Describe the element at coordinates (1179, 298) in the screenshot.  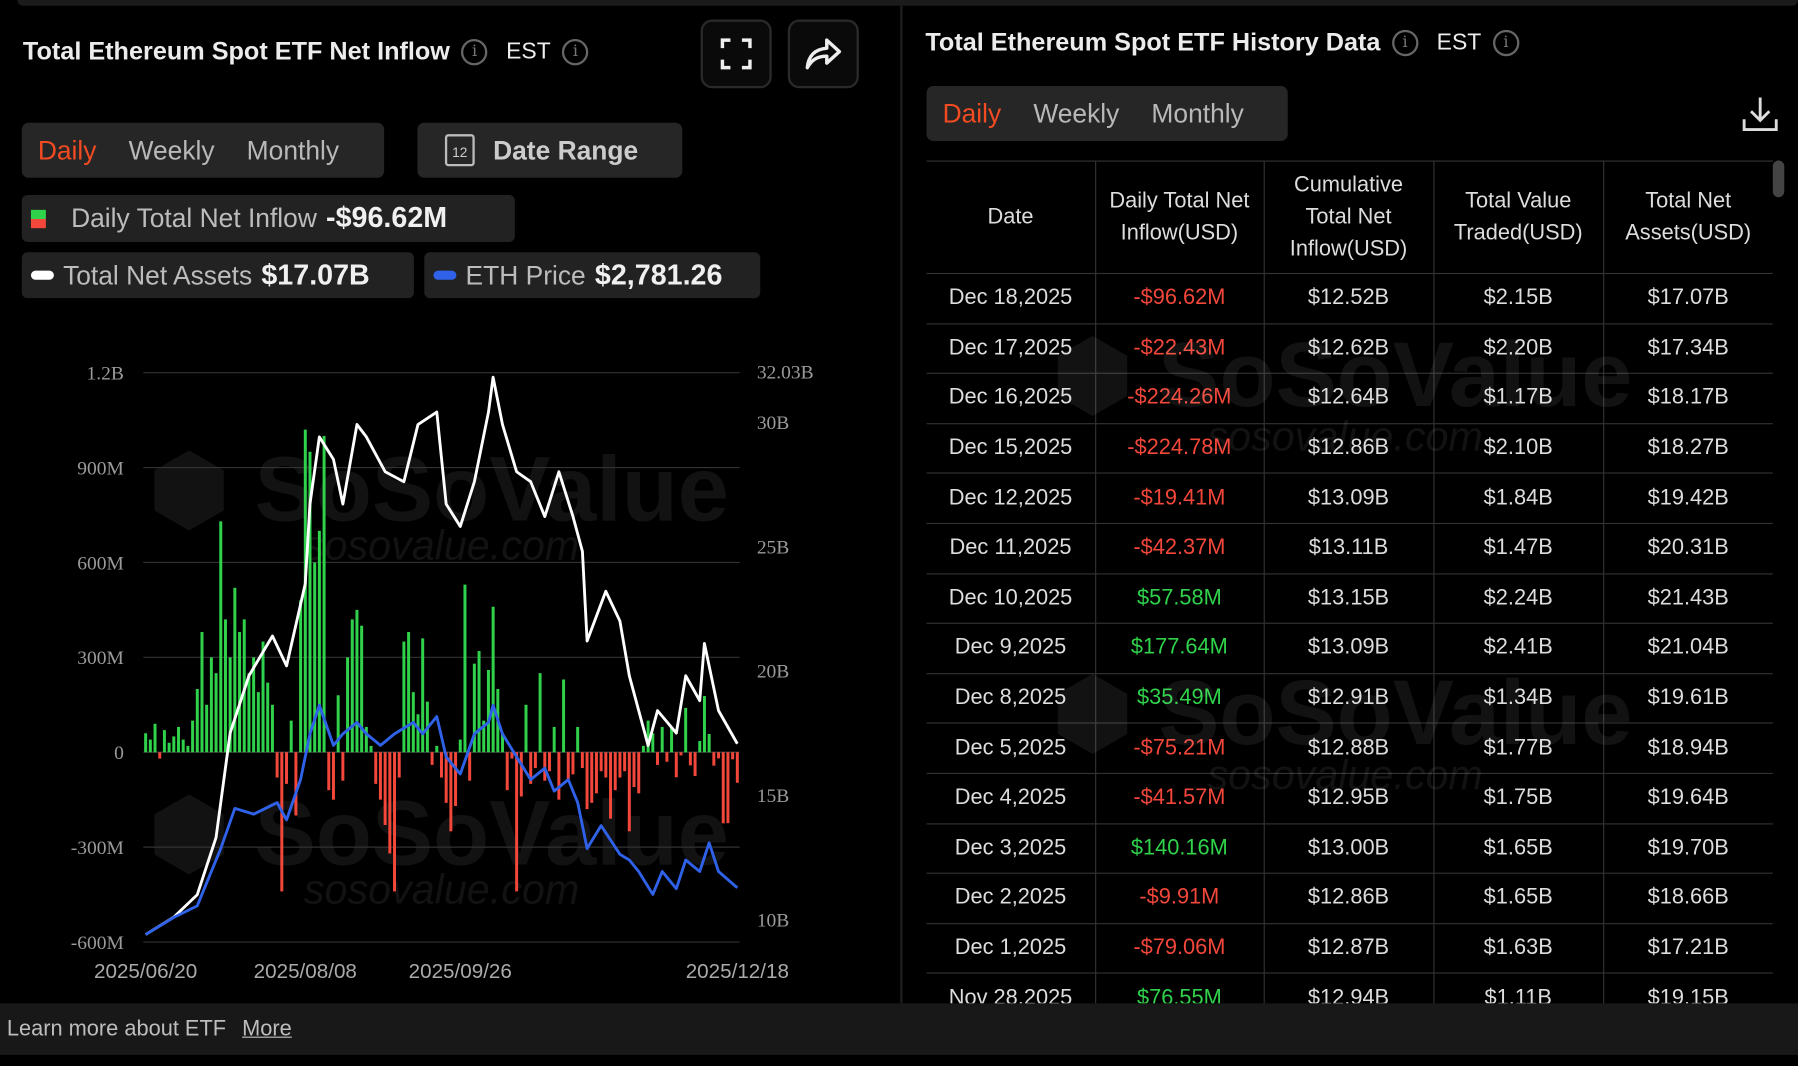
I see `inflow-cell: -$96.62M` at that location.